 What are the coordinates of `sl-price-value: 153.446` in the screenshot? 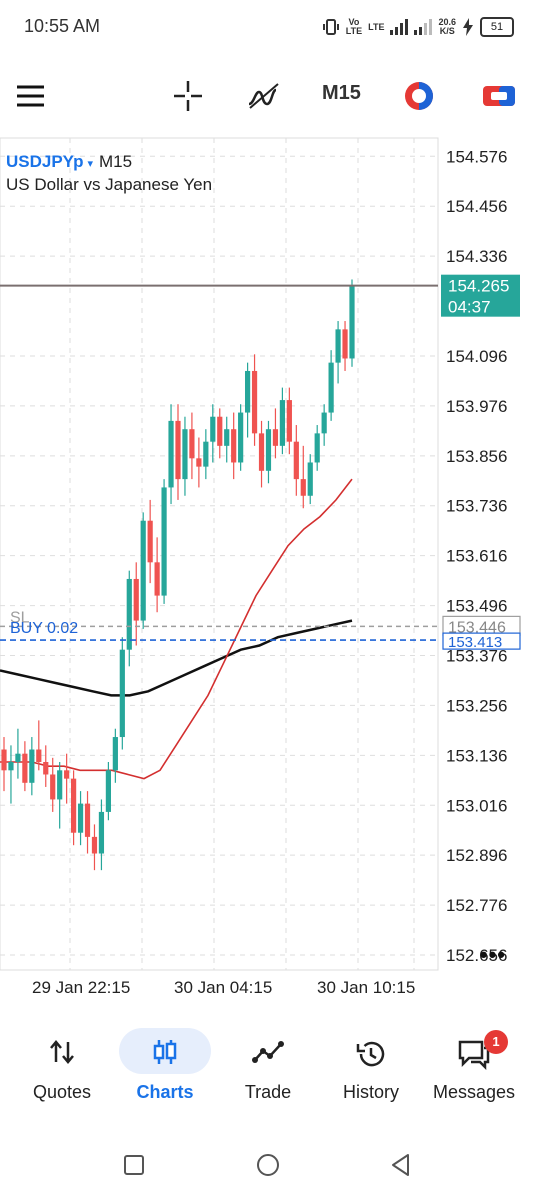 It's located at (477, 627).